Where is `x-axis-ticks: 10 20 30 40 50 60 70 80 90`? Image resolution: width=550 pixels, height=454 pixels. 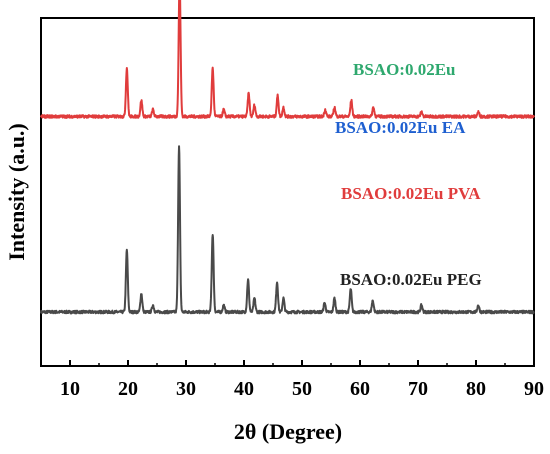 x-axis-ticks: 10 20 30 40 50 60 70 80 90 is located at coordinates (302, 380).